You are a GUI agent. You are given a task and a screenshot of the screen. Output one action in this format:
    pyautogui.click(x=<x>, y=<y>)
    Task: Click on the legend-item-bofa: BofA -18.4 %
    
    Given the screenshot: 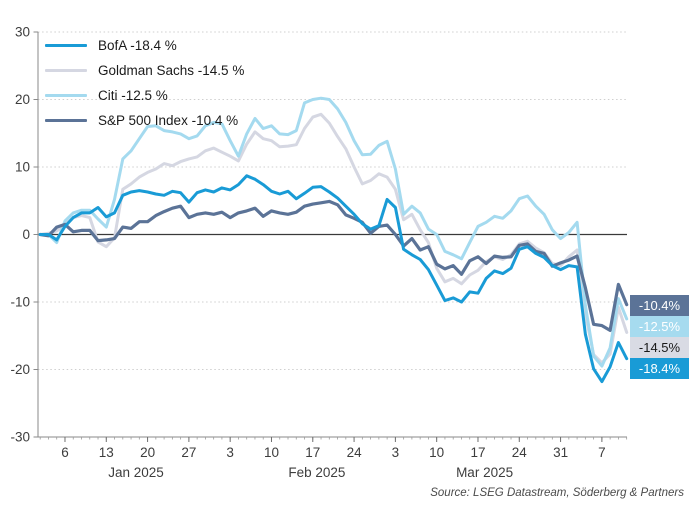 What is the action you would take?
    pyautogui.click(x=144, y=45)
    